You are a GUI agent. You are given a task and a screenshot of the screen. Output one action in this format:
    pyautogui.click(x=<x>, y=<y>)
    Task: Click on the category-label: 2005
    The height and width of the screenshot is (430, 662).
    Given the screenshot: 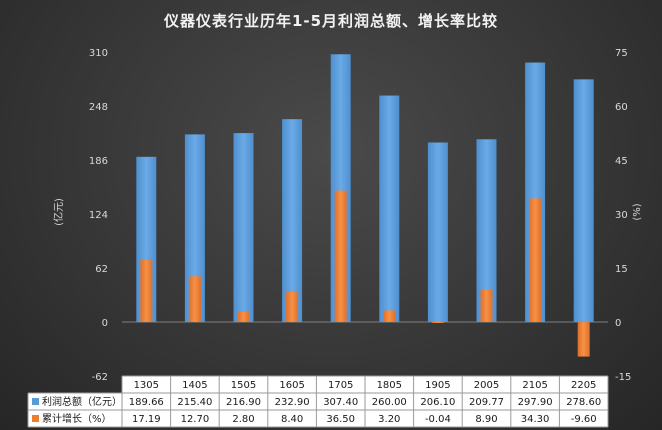 What is the action you would take?
    pyautogui.click(x=486, y=385)
    